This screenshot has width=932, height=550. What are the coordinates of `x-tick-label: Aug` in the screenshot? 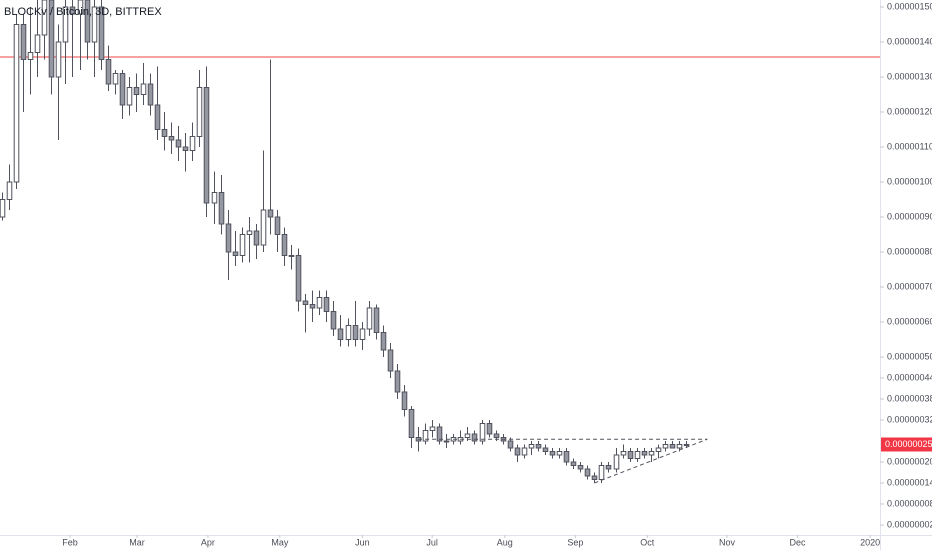 It's located at (505, 542).